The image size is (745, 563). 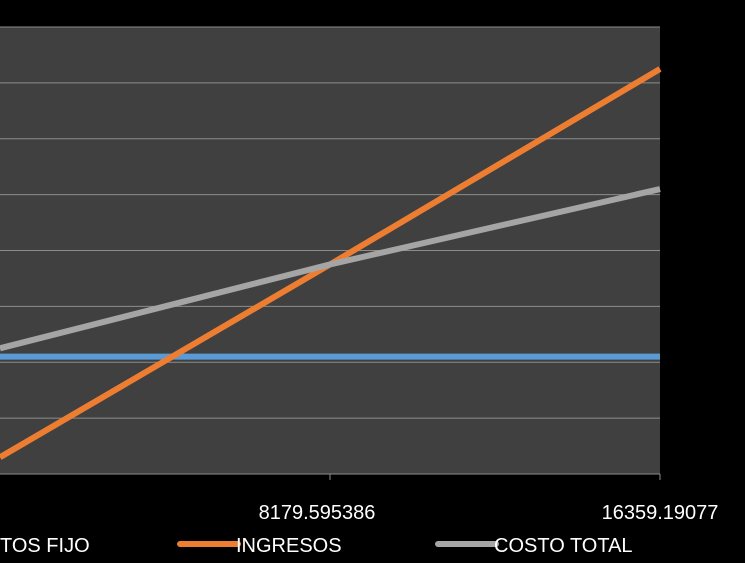 I want to click on legend: TOS FIJO INGRESOS COSTO TOTAL, so click(x=316, y=546).